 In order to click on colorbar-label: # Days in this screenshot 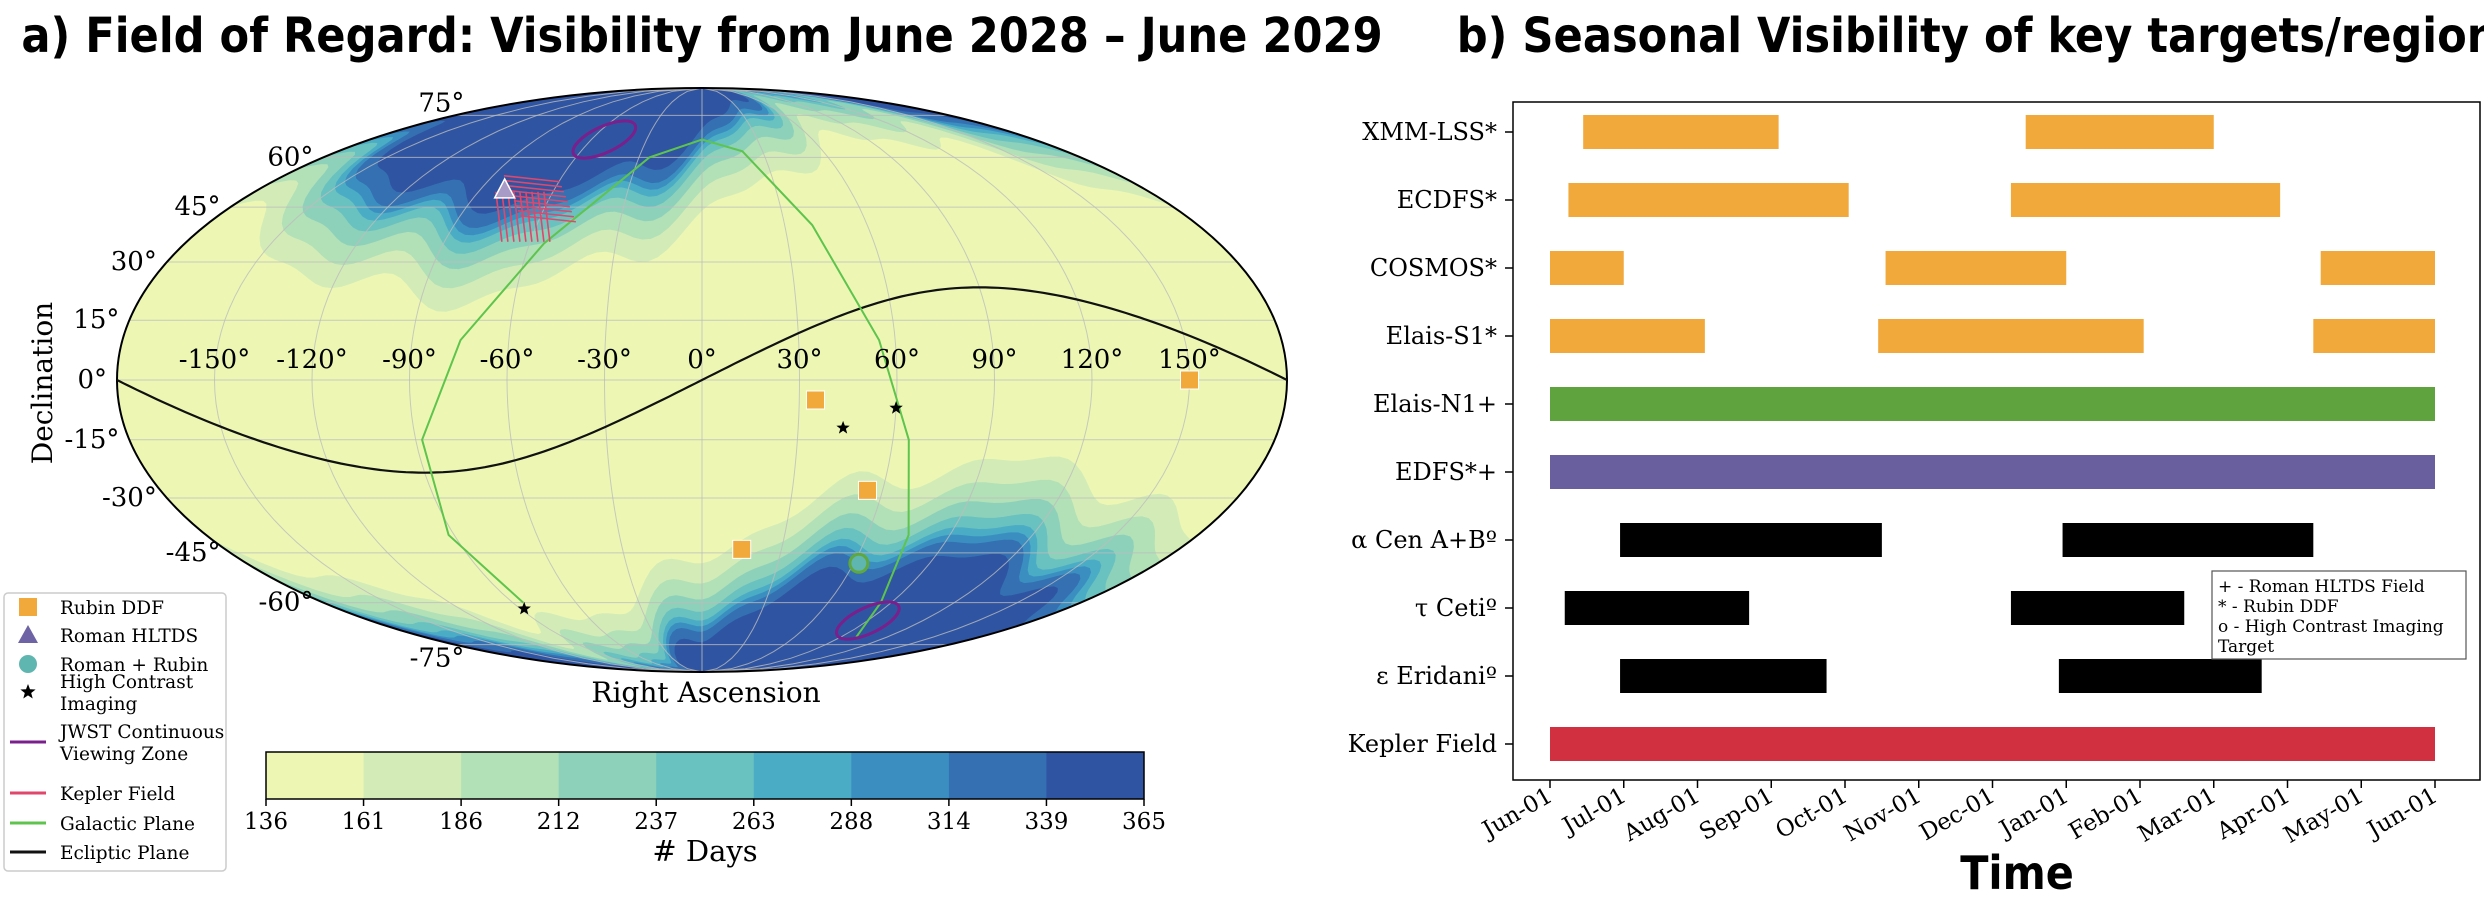, I will do `click(704, 851)`.